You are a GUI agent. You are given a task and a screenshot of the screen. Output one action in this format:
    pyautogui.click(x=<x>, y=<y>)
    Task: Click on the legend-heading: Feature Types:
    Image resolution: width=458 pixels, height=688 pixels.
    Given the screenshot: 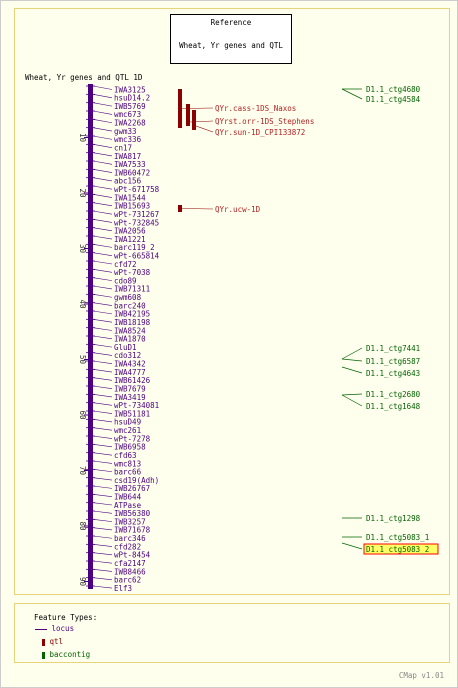 What is the action you would take?
    pyautogui.click(x=66, y=617)
    